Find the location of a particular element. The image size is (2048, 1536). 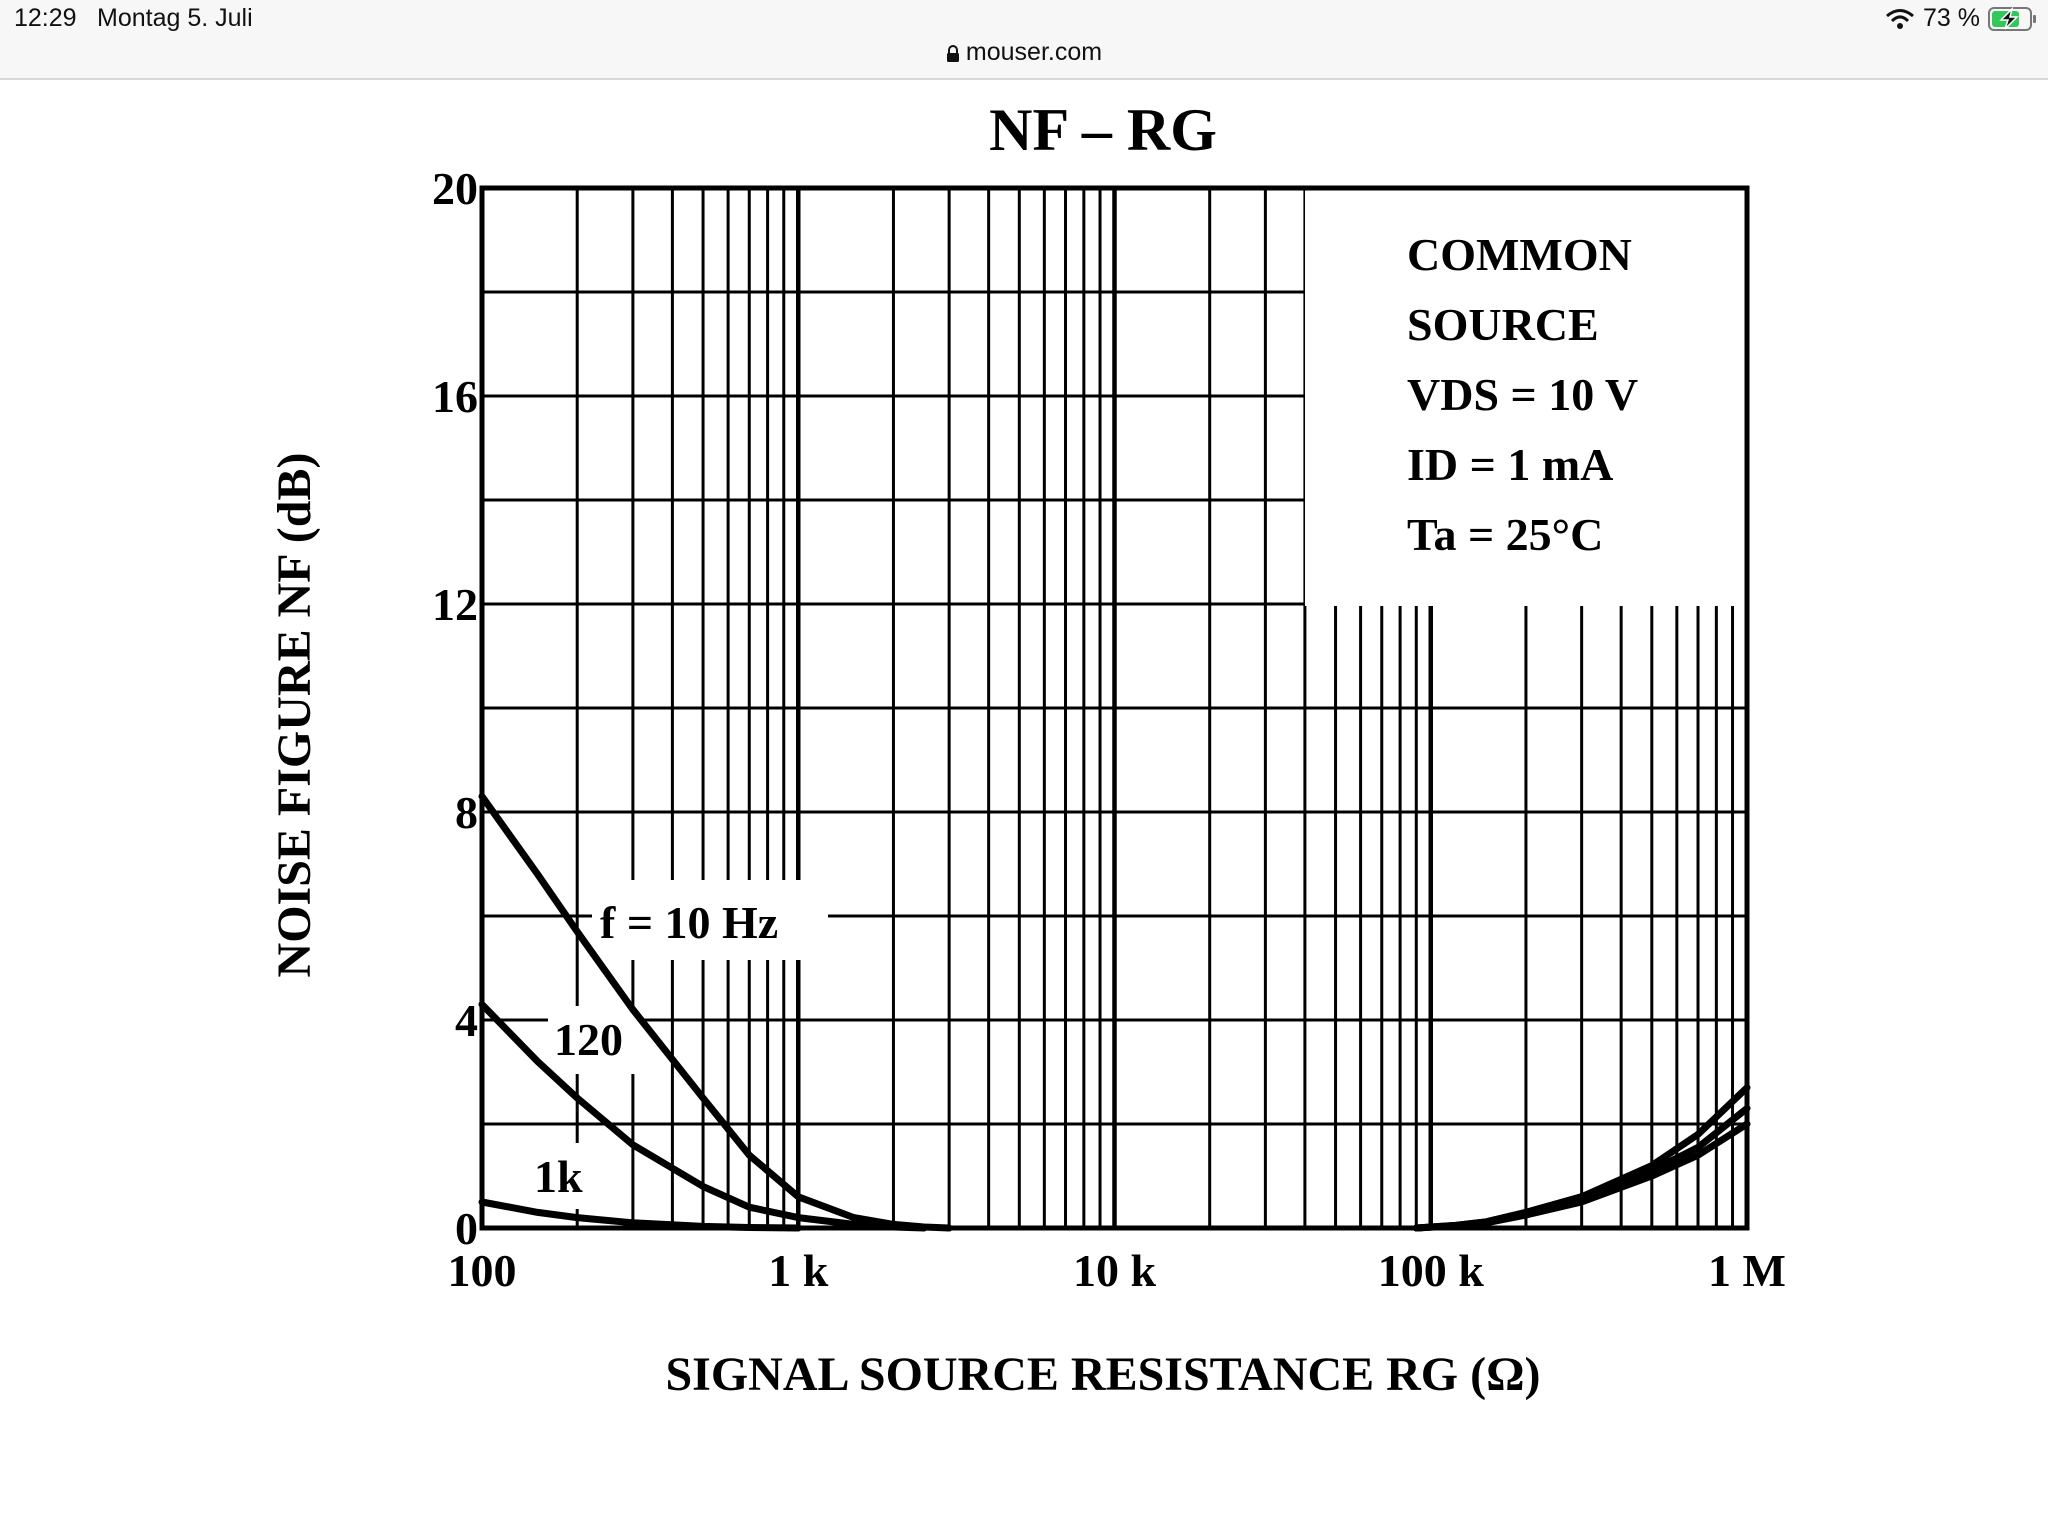

x-tick-labels: 100 1 k 10 k 100 k 1 M is located at coordinates (1117, 1270).